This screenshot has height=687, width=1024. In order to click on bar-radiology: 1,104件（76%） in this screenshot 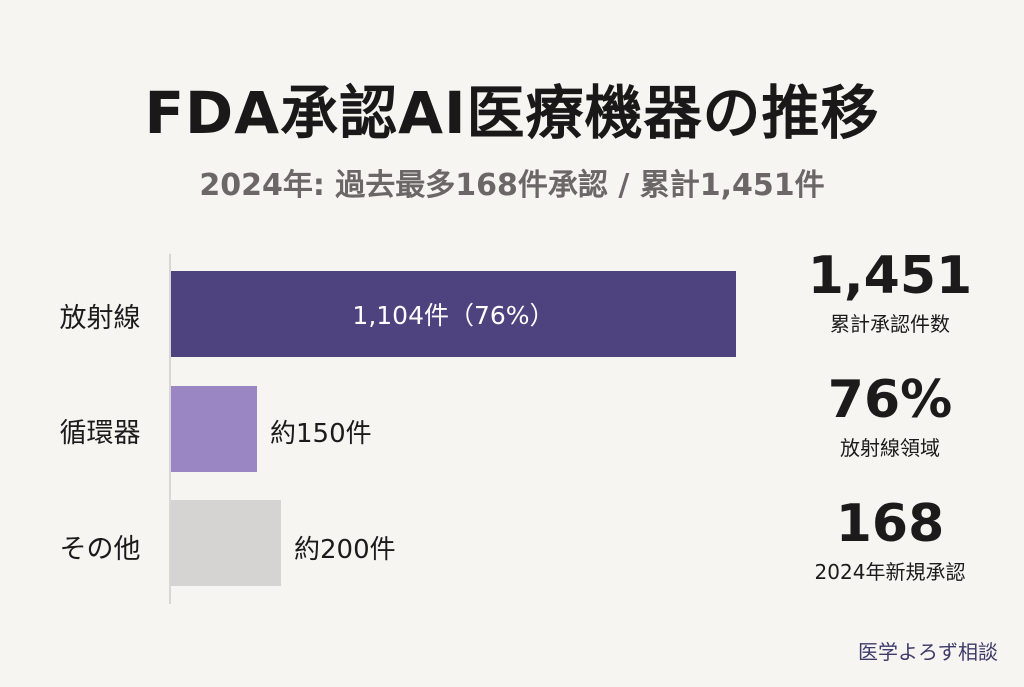, I will do `click(453, 314)`.